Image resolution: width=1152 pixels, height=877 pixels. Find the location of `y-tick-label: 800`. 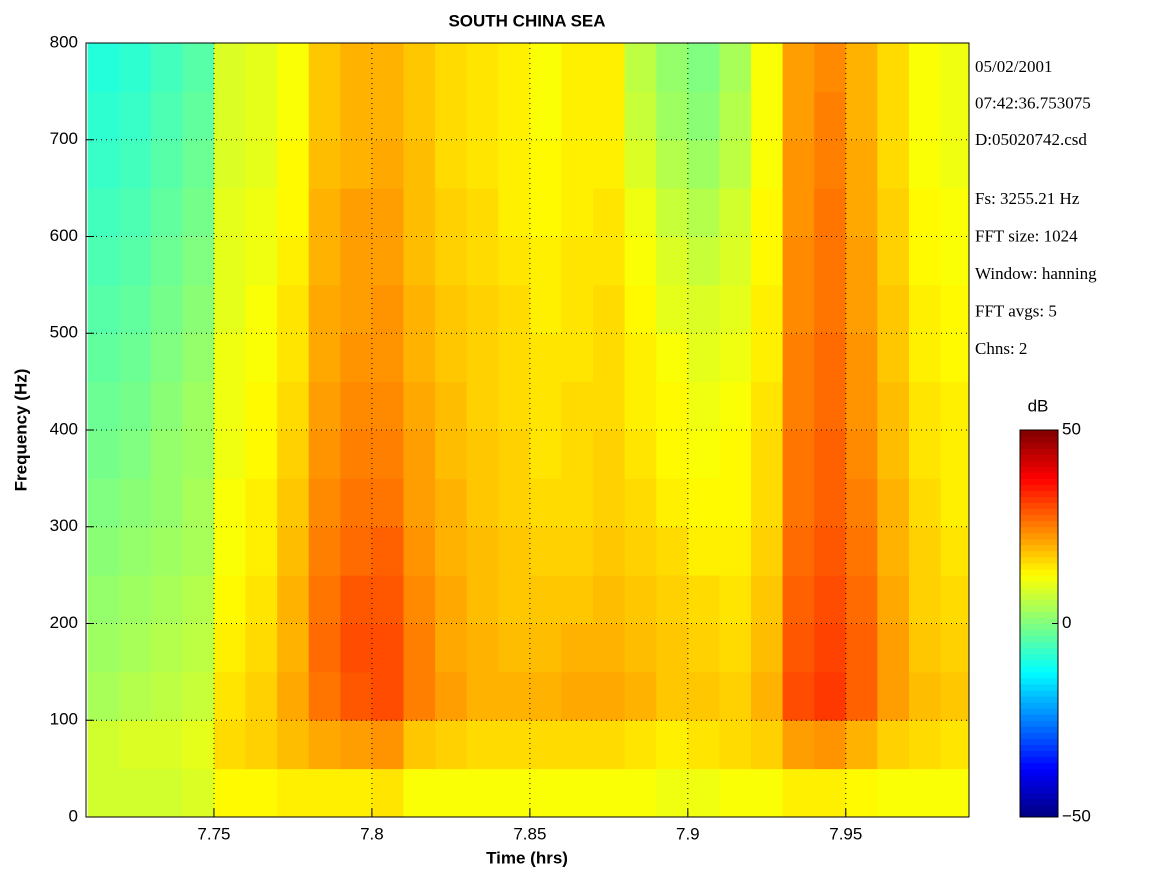

y-tick-label: 800 is located at coordinates (64, 41).